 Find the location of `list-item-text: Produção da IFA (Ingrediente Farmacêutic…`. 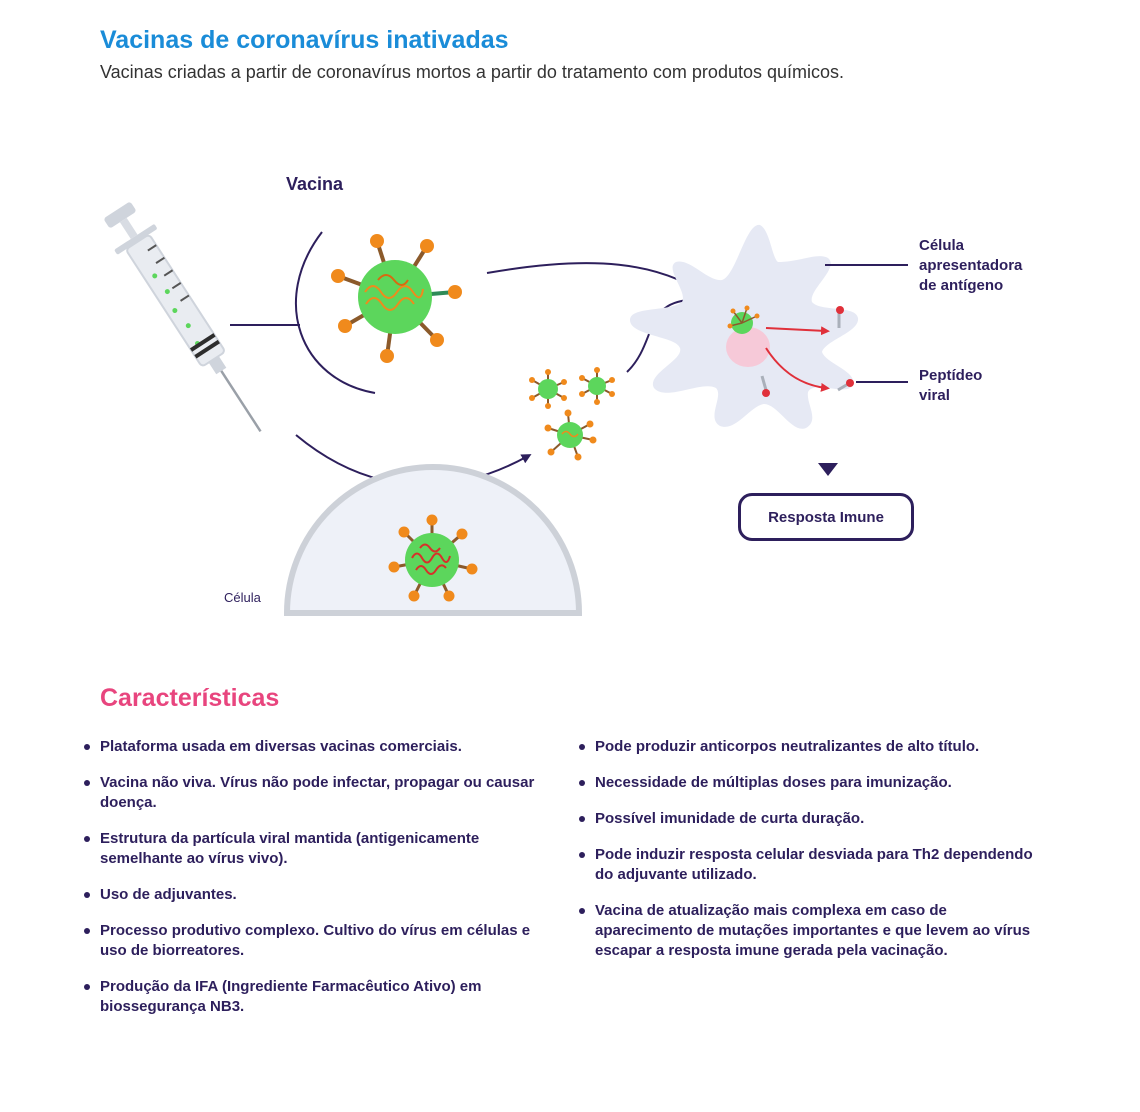

list-item-text: Produção da IFA (Ingrediente Farmacêutic… is located at coordinates (291, 996).